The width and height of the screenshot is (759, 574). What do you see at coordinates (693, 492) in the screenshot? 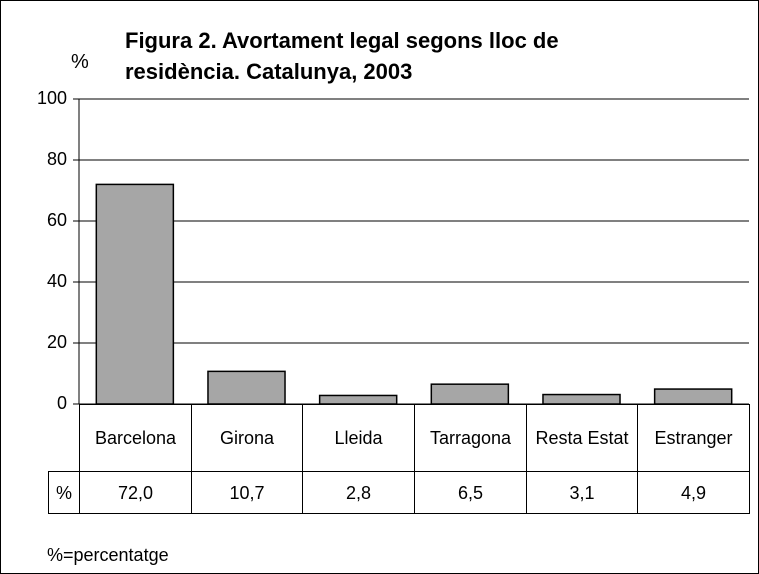
I see `value-cell: 4,9` at bounding box center [693, 492].